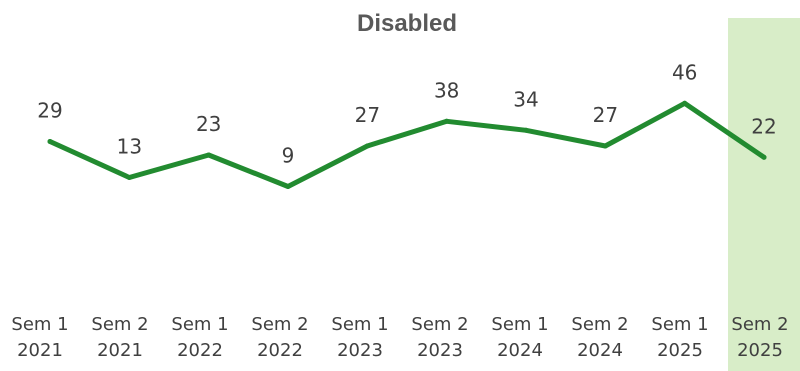  What do you see at coordinates (199, 337) in the screenshot?
I see `x-tick-label: Sem 1 2022` at bounding box center [199, 337].